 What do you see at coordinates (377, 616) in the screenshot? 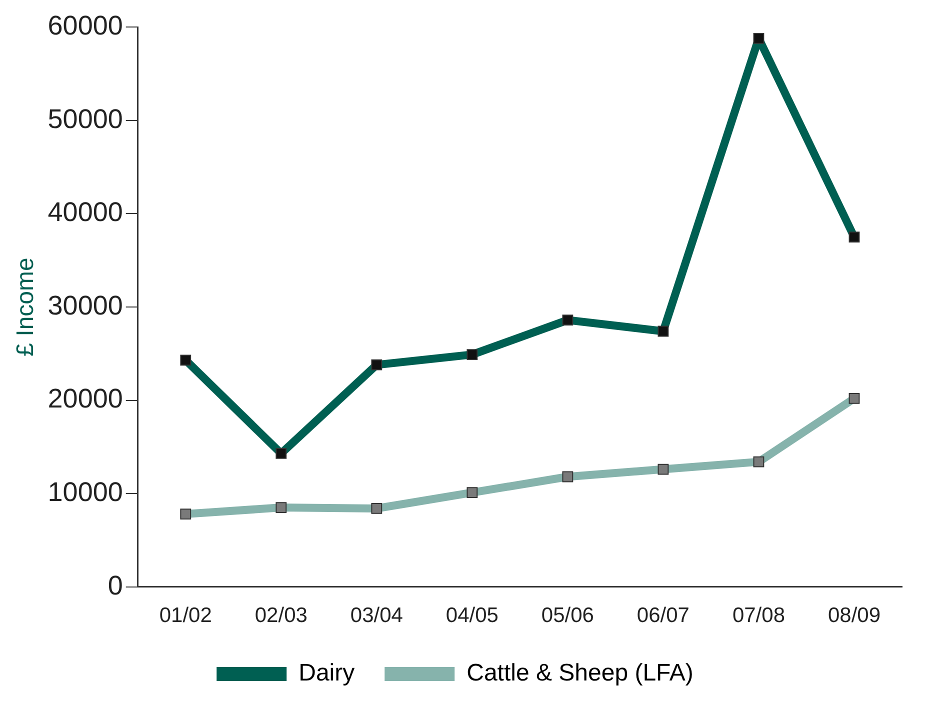
I see `x-tick-label: 03/04` at bounding box center [377, 616].